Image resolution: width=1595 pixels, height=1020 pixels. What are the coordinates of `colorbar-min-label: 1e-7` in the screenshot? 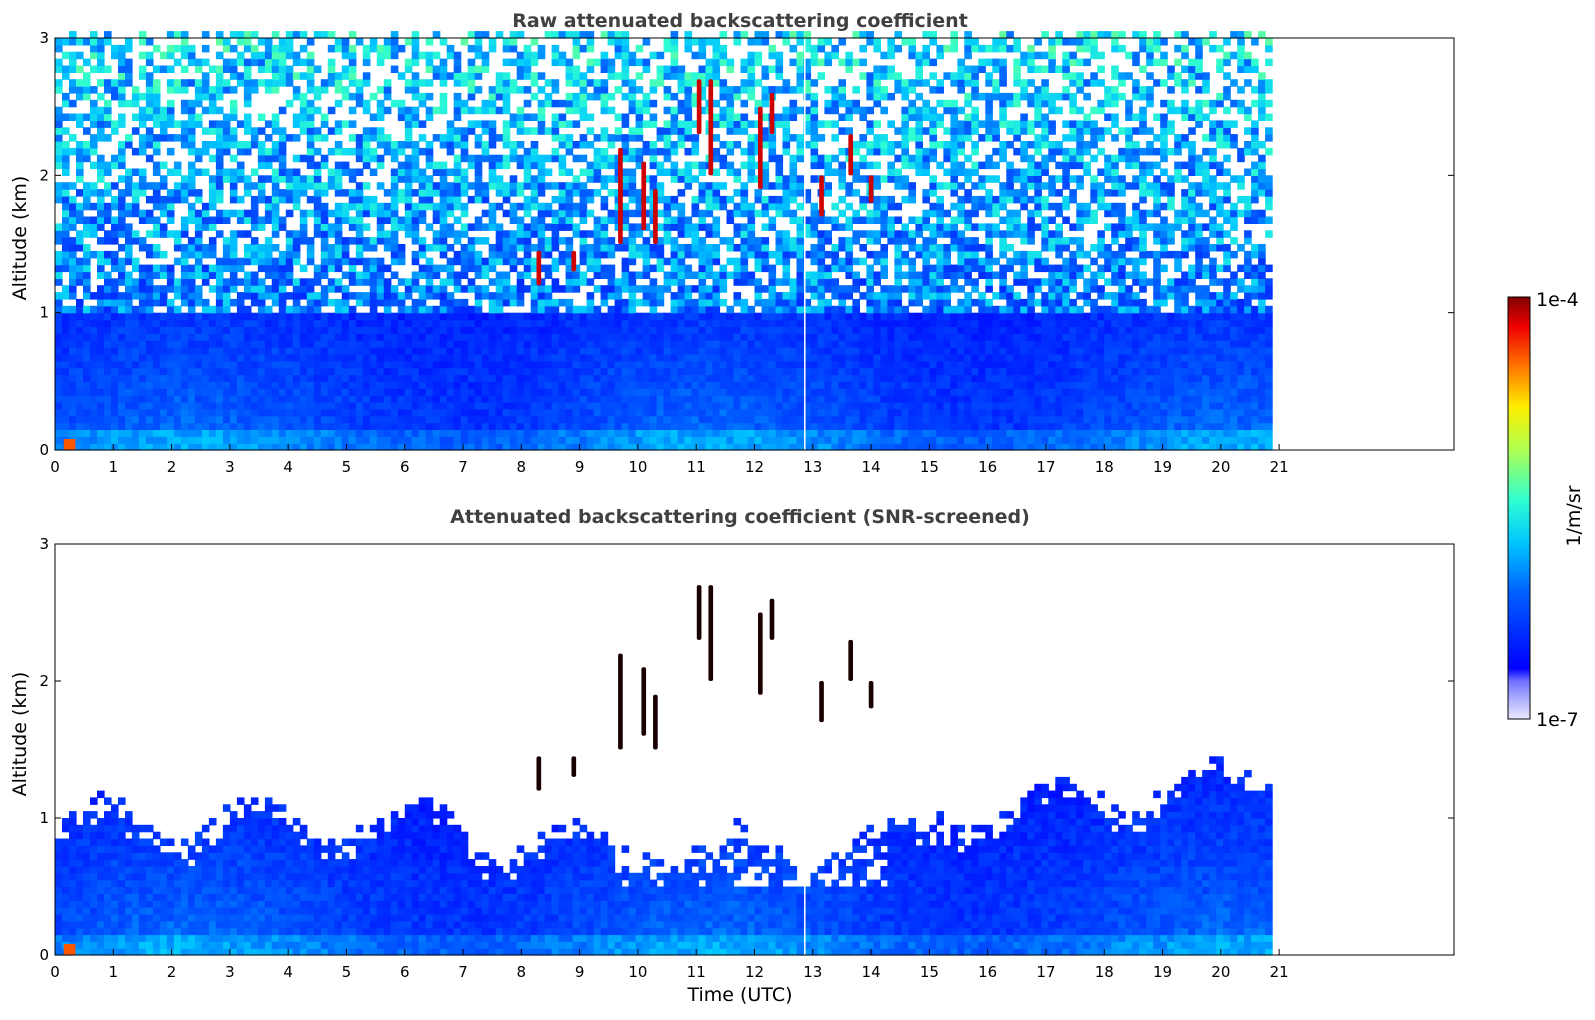 It's located at (1557, 720).